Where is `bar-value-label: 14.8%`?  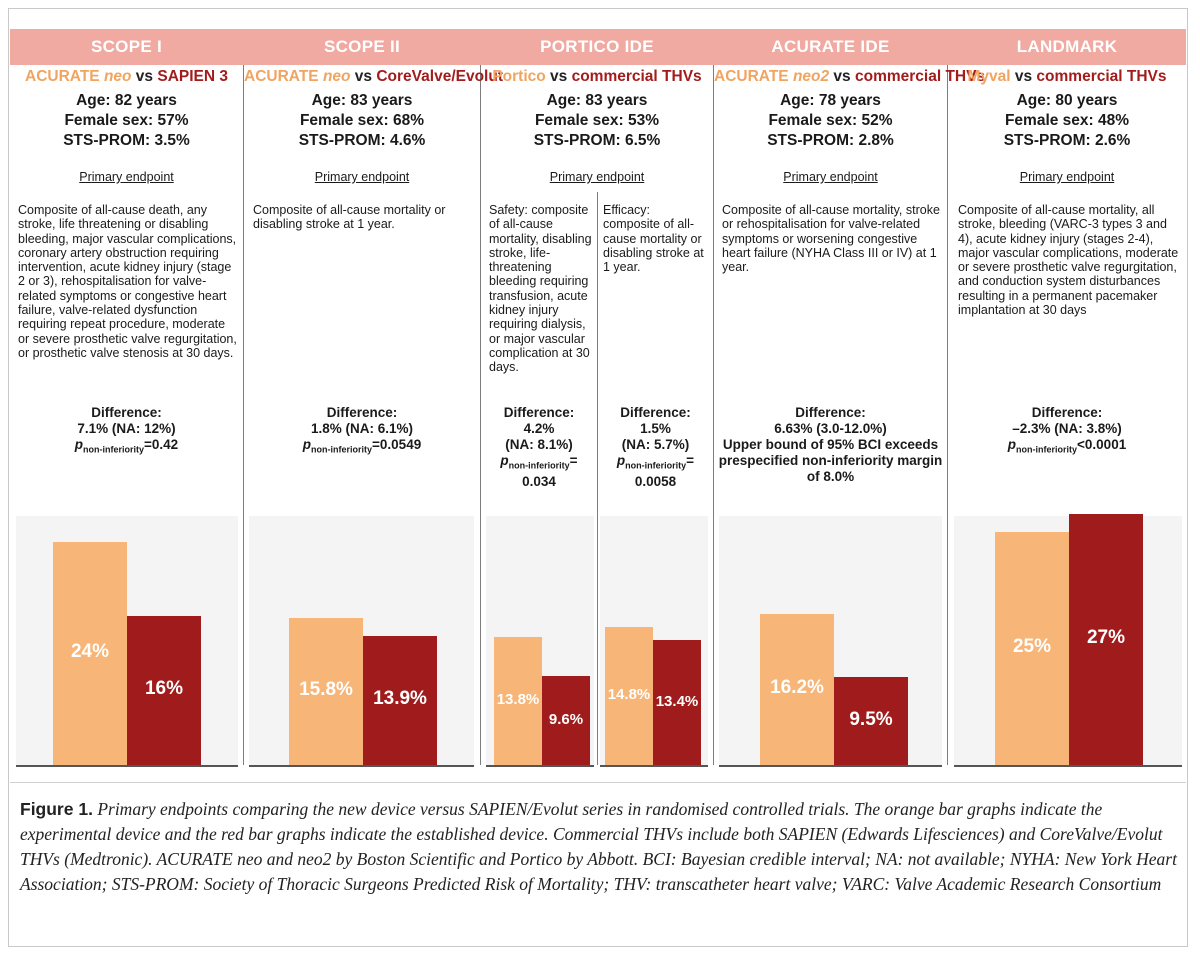
bar-value-label: 14.8% is located at coordinates (629, 695).